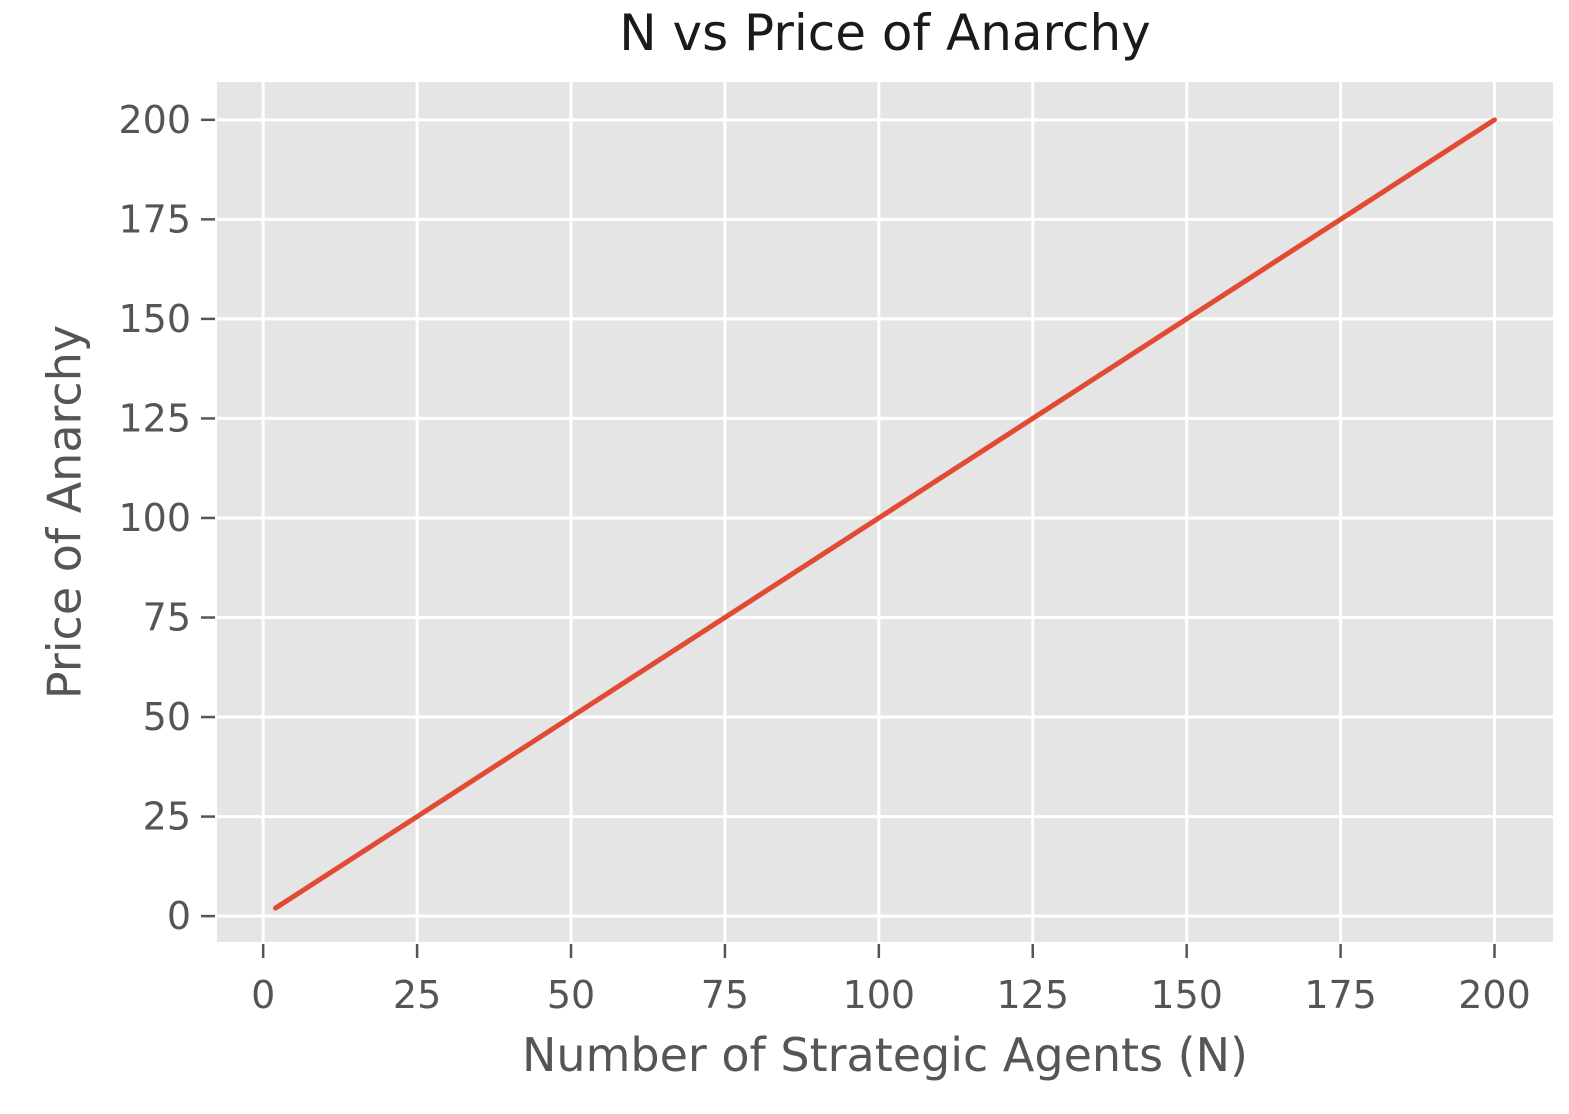  What do you see at coordinates (154, 319) in the screenshot?
I see `y-tick-label: 150` at bounding box center [154, 319].